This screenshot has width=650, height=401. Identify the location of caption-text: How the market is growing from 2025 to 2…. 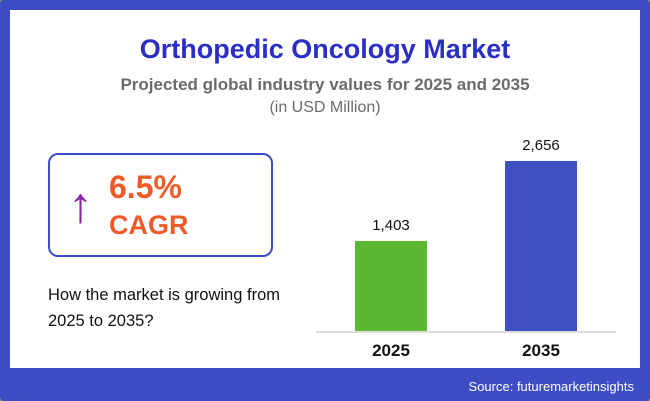
(164, 308).